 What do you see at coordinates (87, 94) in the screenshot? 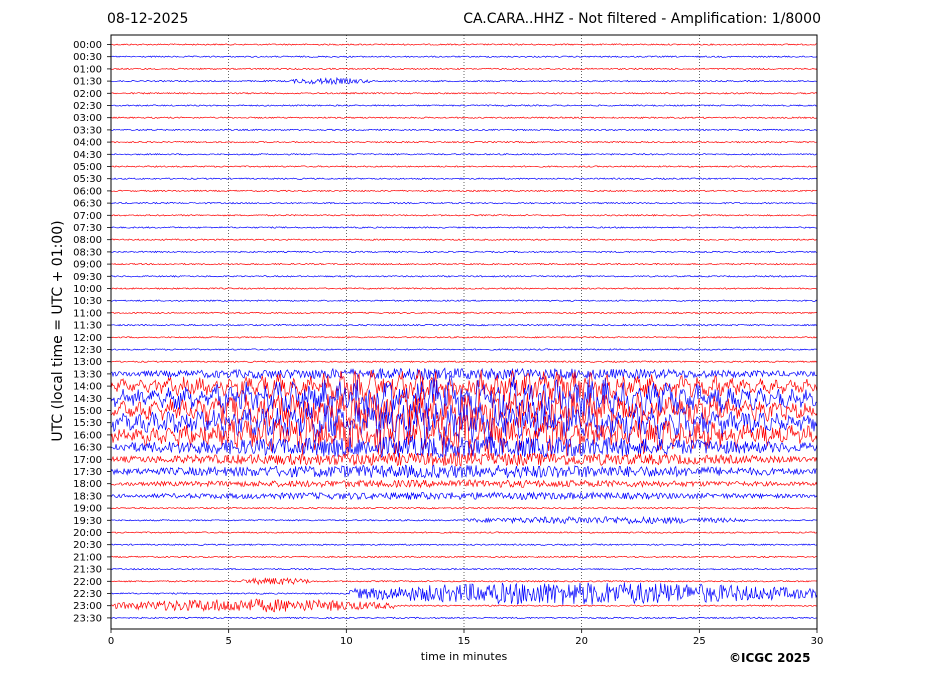
I see `row-label-0200: 02:00` at bounding box center [87, 94].